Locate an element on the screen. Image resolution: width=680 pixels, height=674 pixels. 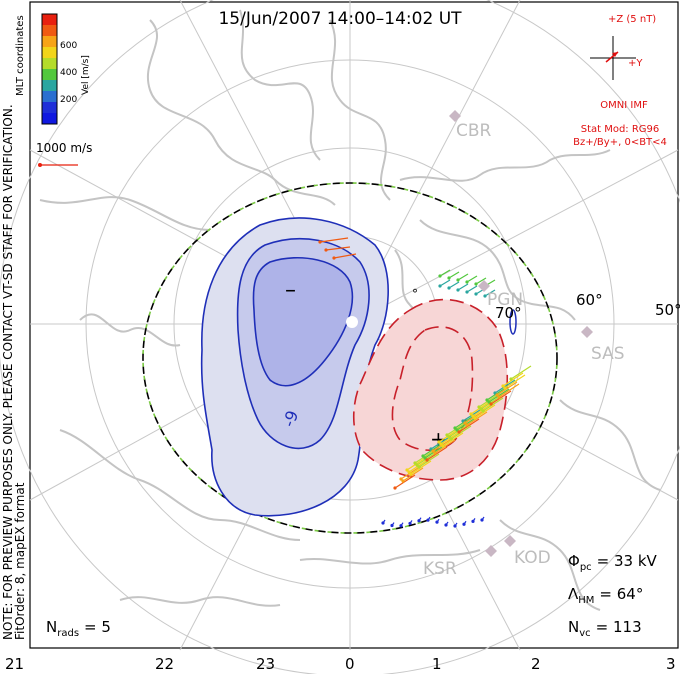
lat-label-70: 70° is located at coordinates (508, 313).